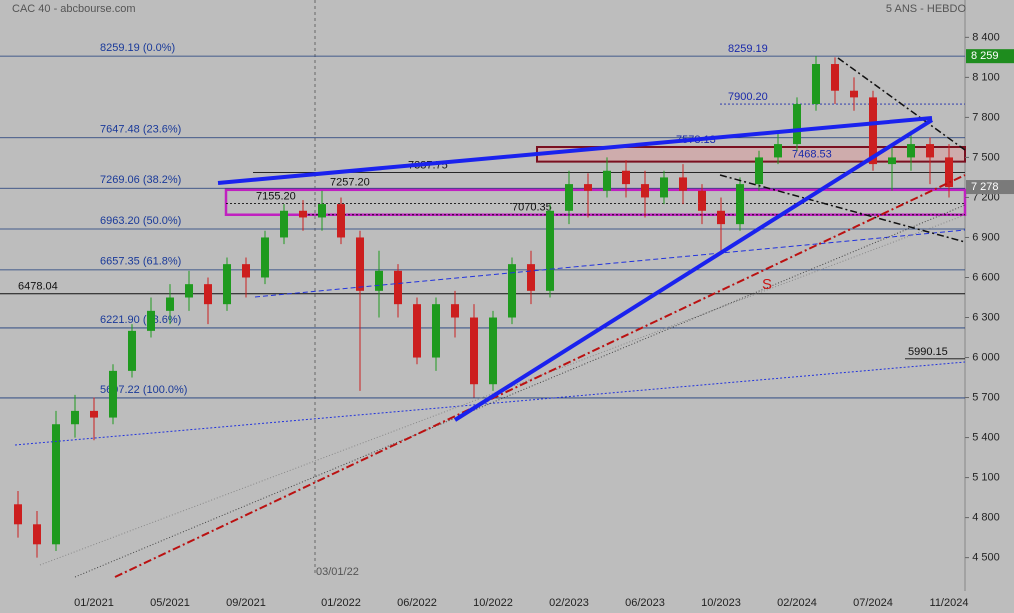 The width and height of the screenshot is (1014, 613). Describe the element at coordinates (812, 155) in the screenshot. I see `level-label: 7468.53` at that location.